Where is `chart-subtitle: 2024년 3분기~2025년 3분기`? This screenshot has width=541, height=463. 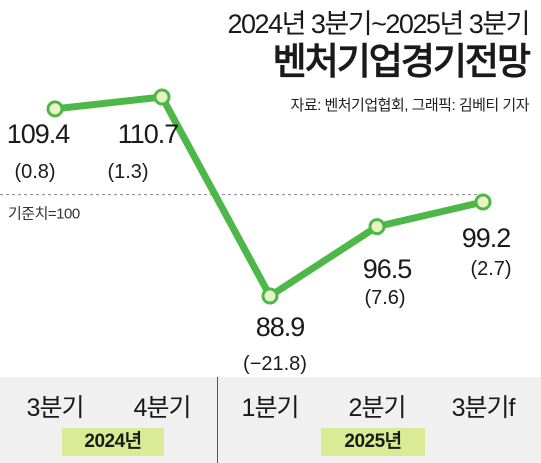 chart-subtitle: 2024년 3분기~2025년 3분기 is located at coordinates (379, 24).